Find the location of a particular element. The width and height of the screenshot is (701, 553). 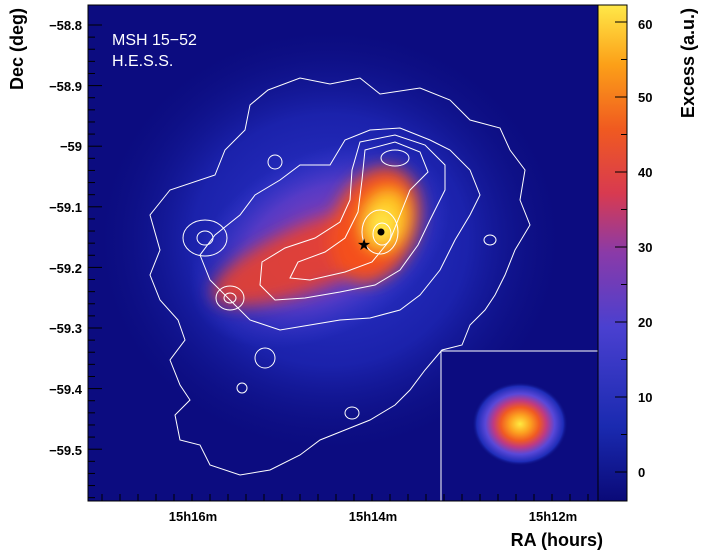

contour-third is located at coordinates (352, 217).